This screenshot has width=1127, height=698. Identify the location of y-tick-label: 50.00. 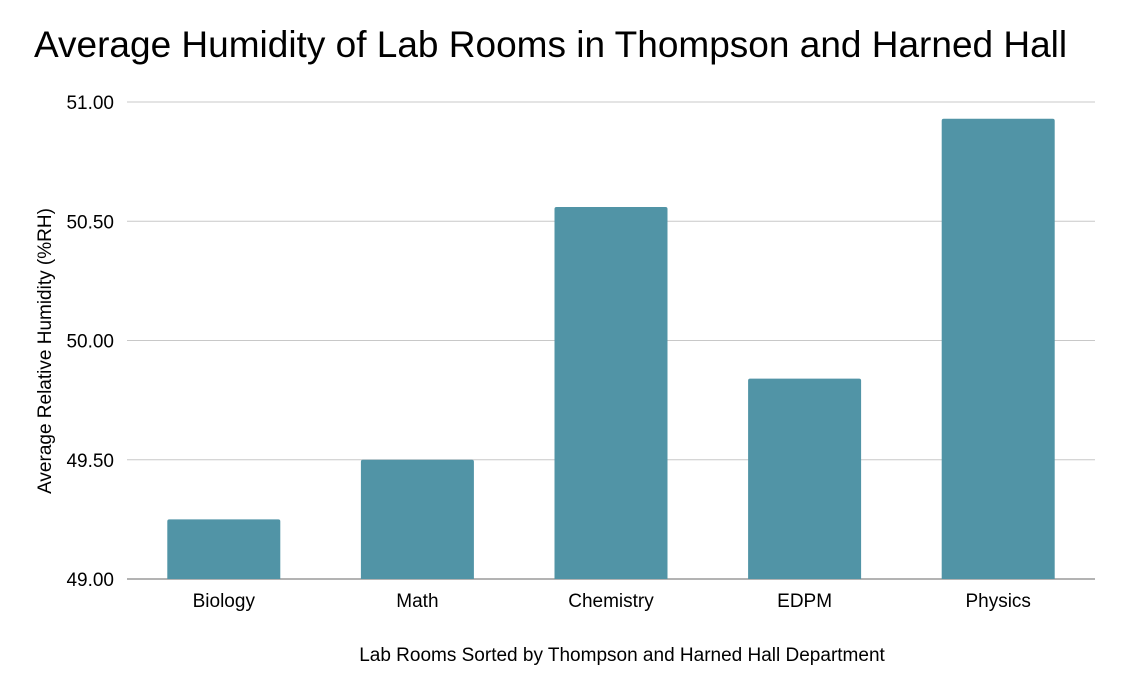
(90, 342).